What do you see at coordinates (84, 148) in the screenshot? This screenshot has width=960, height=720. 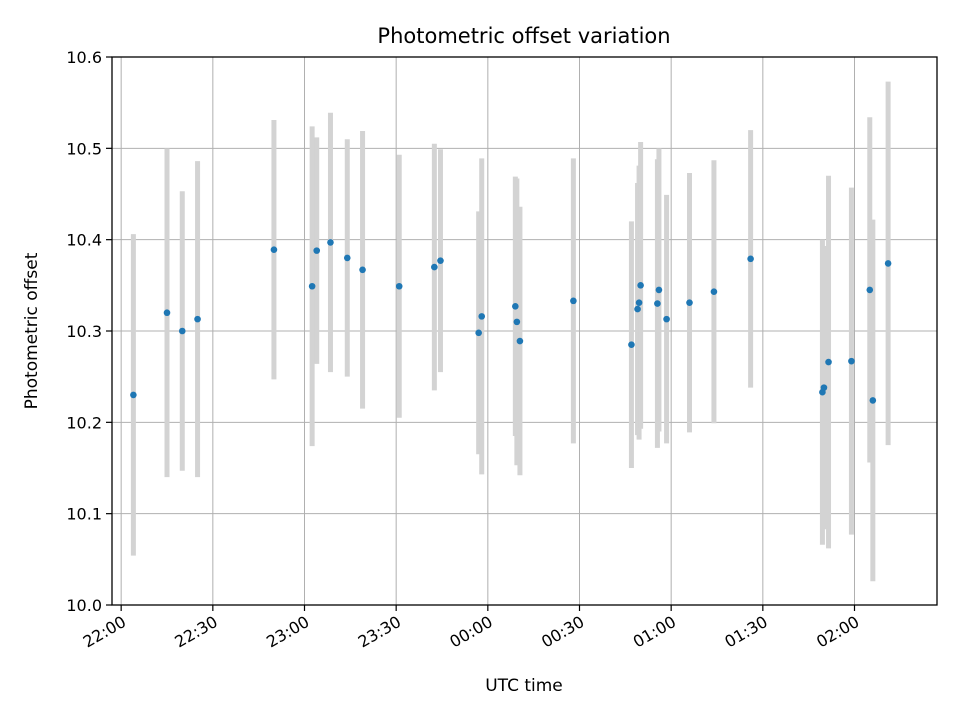 I see `y-tick-label: 10.5` at bounding box center [84, 148].